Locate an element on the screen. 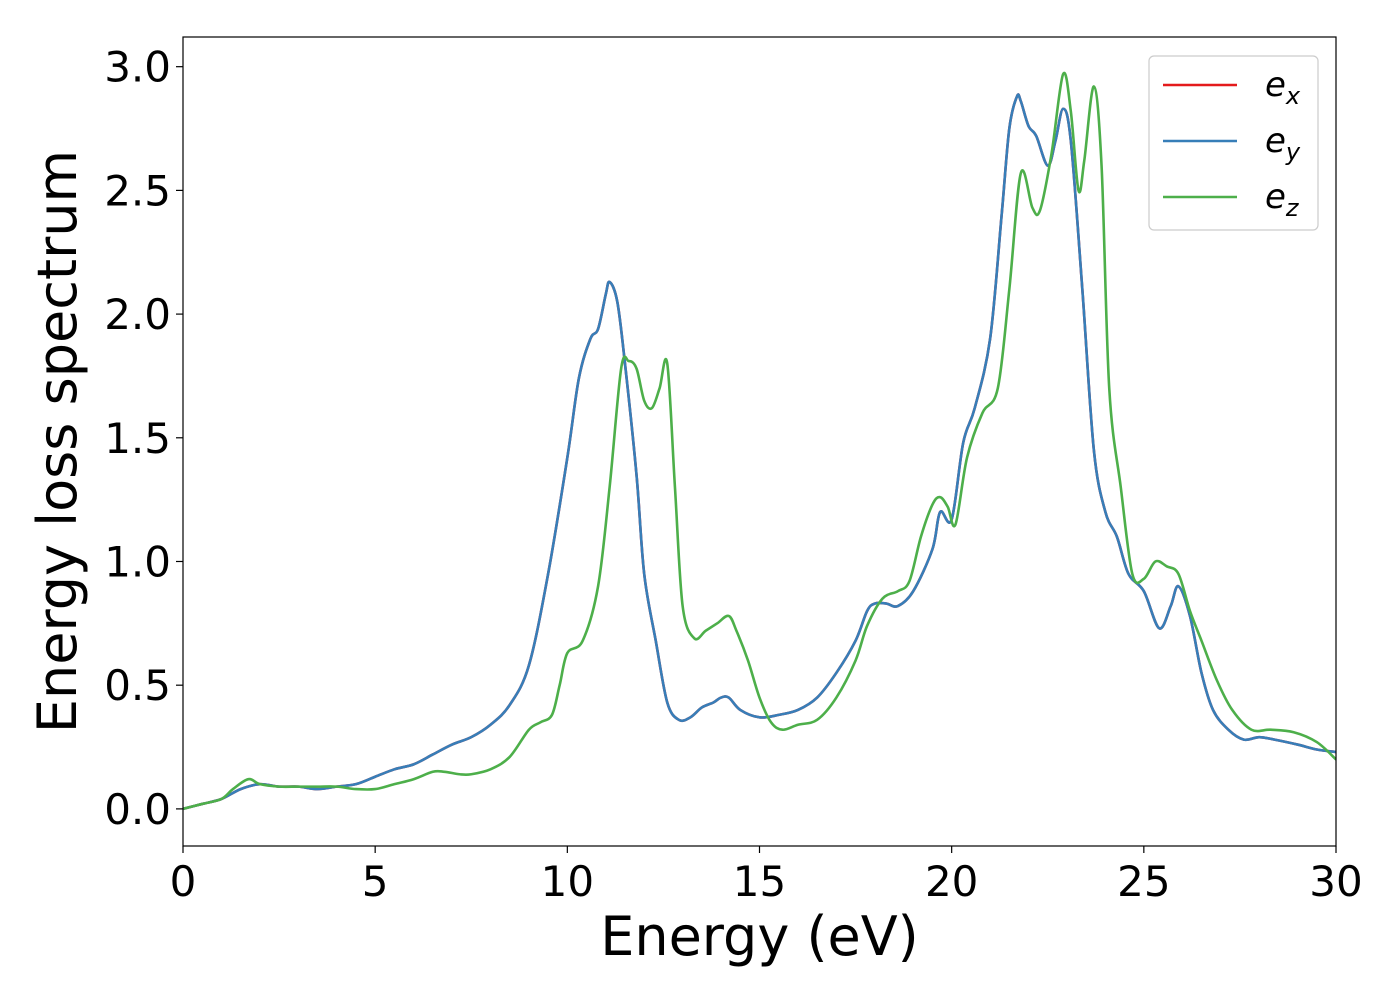 The image size is (1400, 1005). legend-label-z: ez is located at coordinates (1282, 199).